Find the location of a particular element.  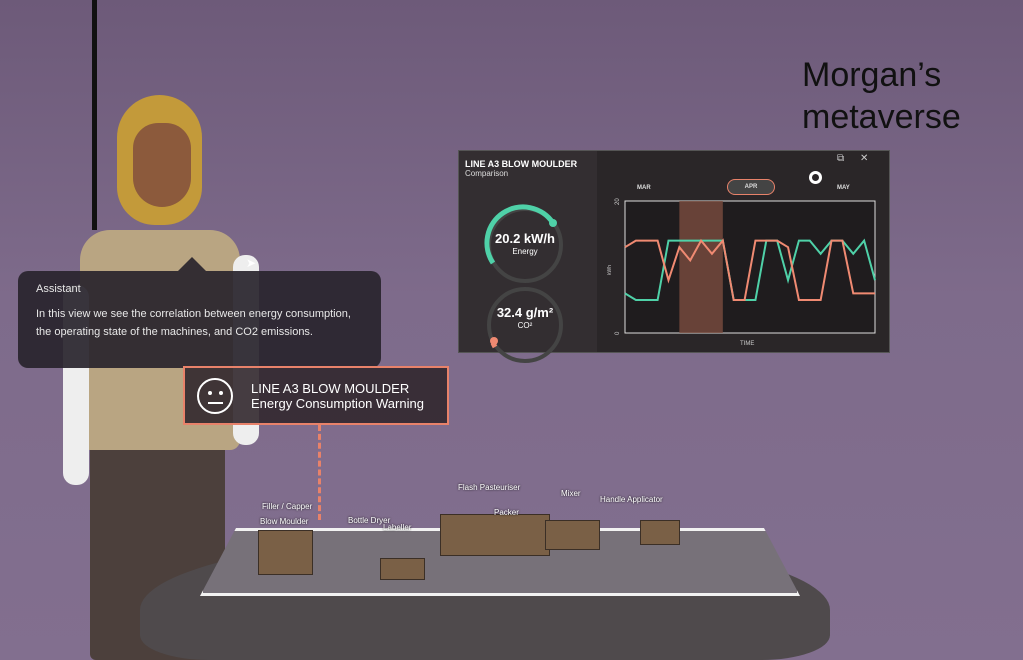

co2-gauge: 32.4 g/m² CO² is located at coordinates (525, 325).